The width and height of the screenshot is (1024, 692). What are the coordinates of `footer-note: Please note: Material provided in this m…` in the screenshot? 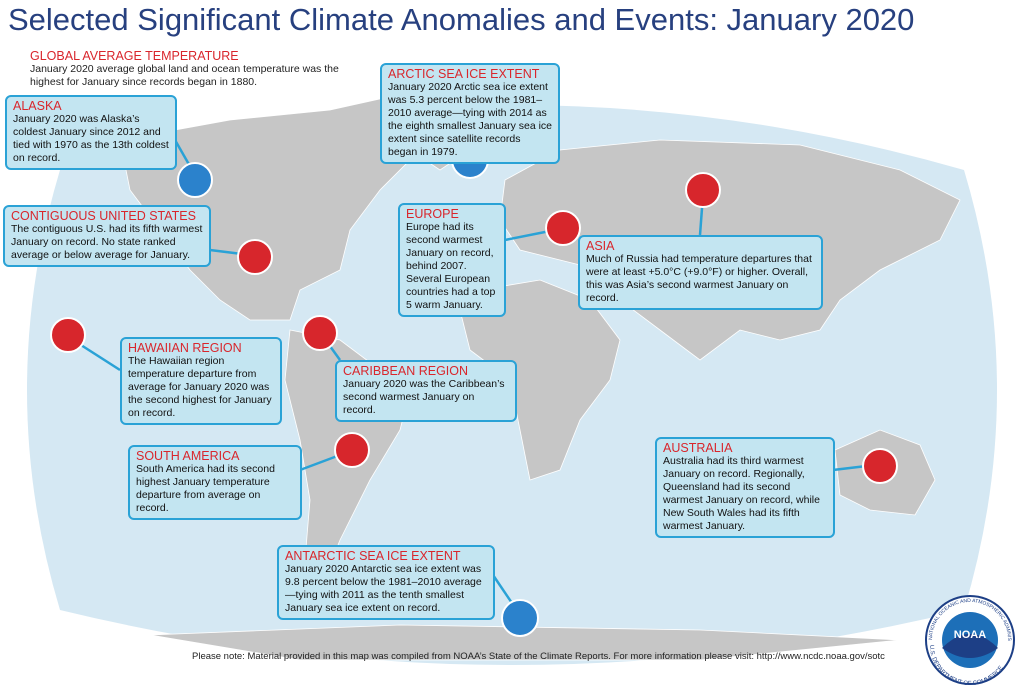 It's located at (538, 656).